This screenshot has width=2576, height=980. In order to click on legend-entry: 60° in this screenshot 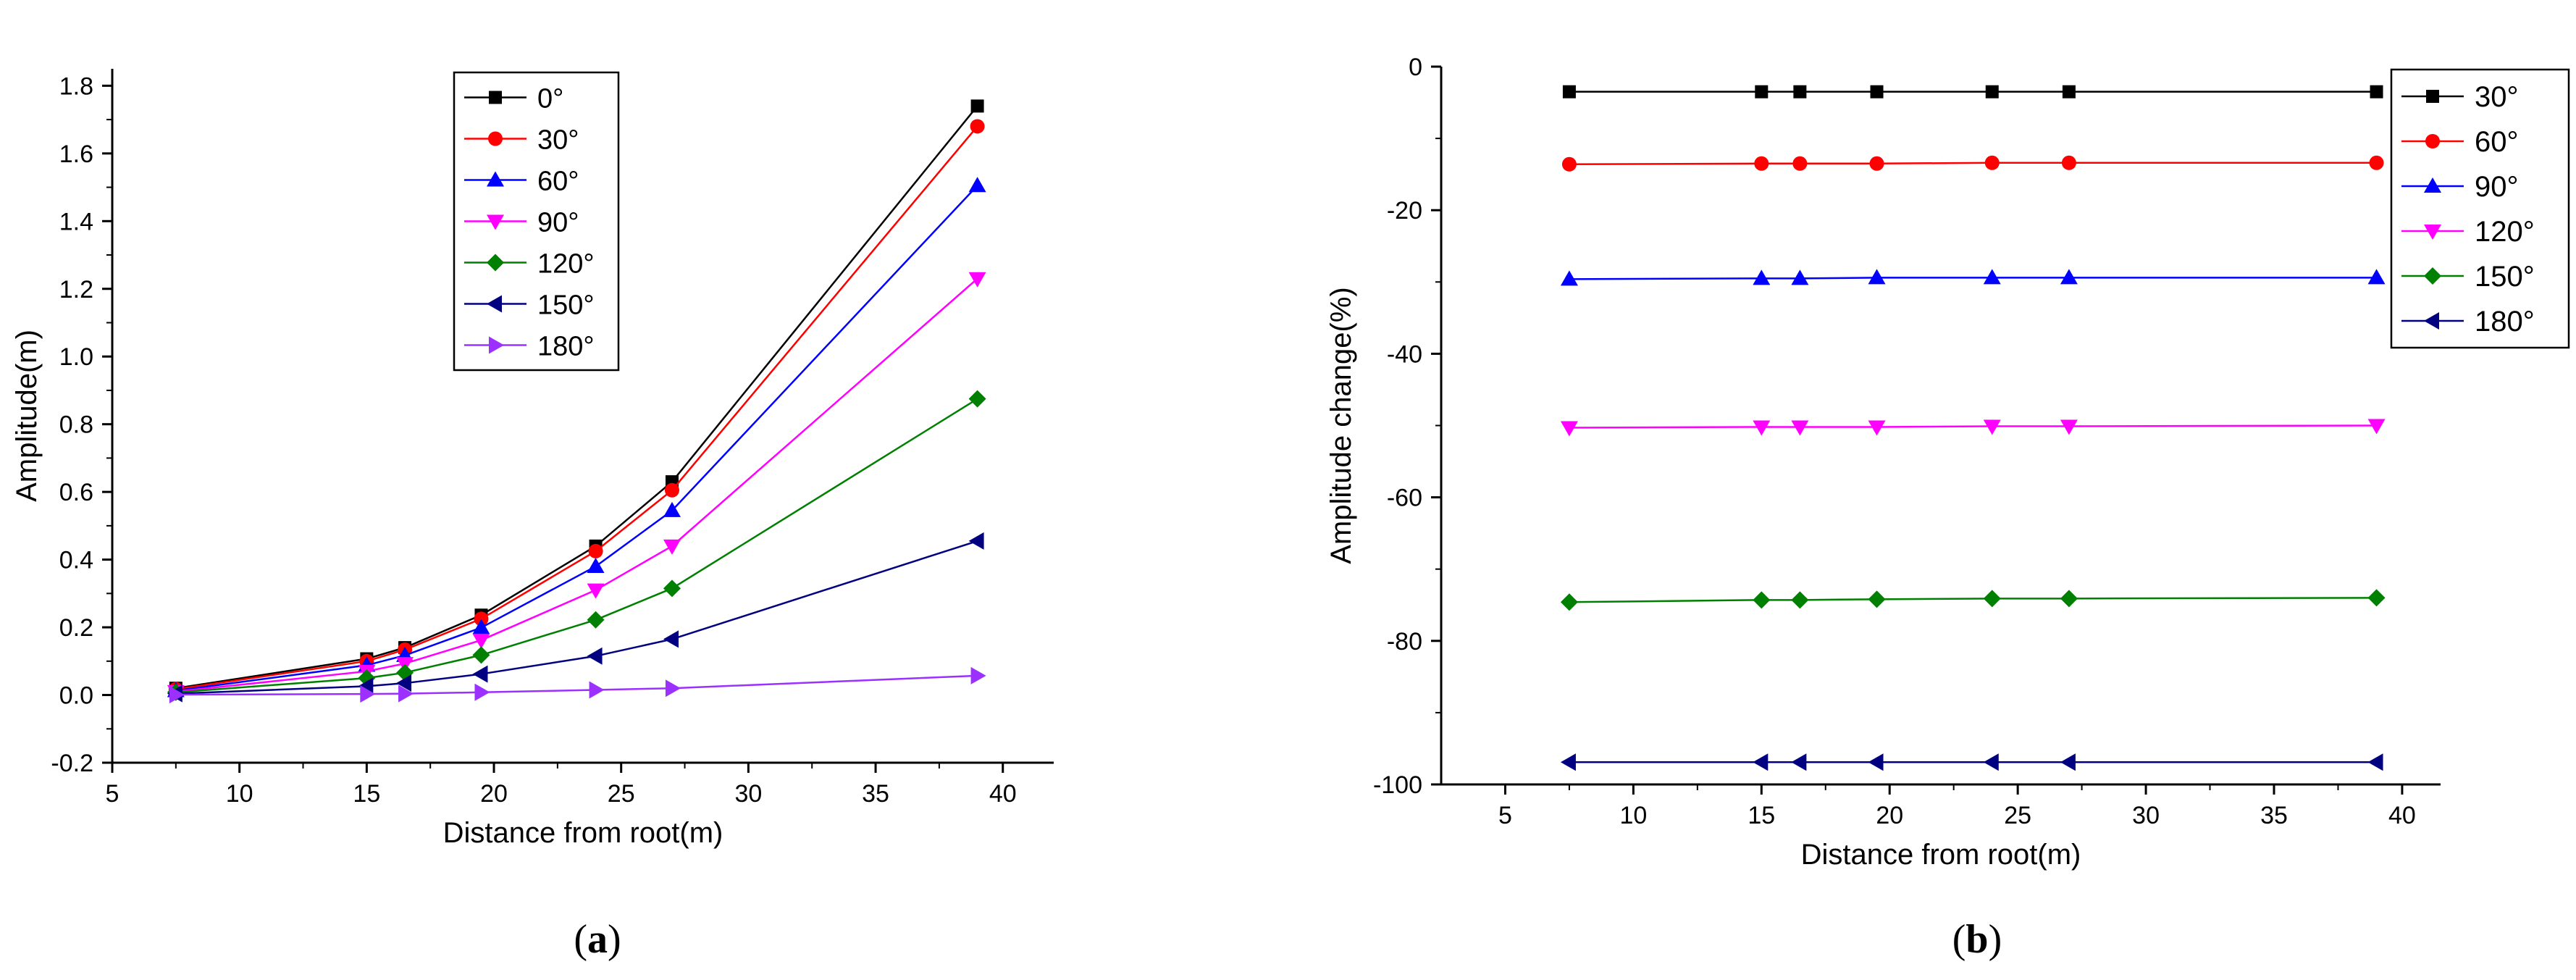, I will do `click(558, 182)`.